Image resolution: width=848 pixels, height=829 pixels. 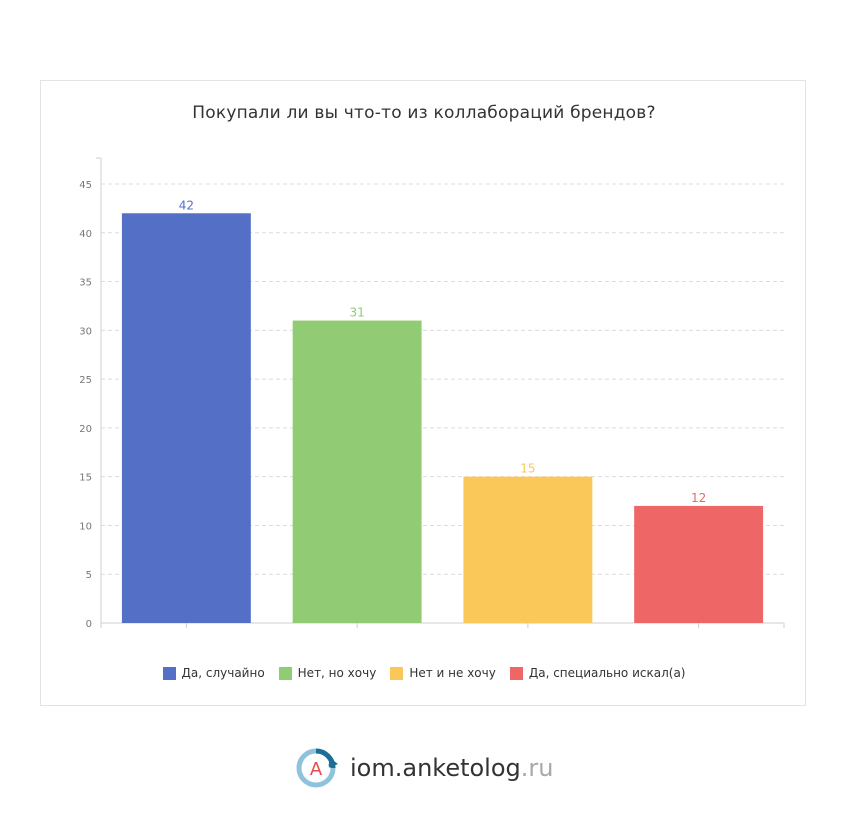 I want to click on logo-letter: A, so click(x=316, y=769).